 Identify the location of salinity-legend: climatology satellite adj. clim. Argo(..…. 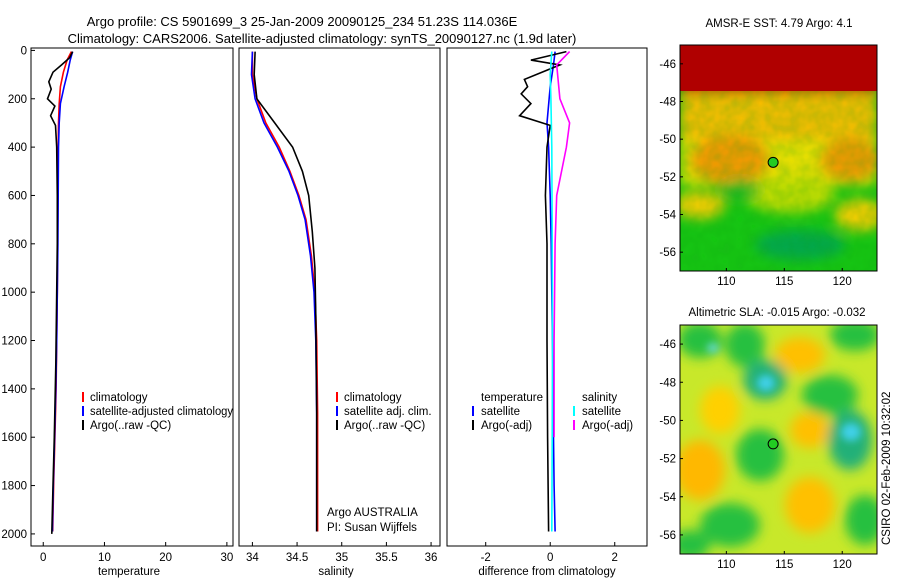
(384, 412).